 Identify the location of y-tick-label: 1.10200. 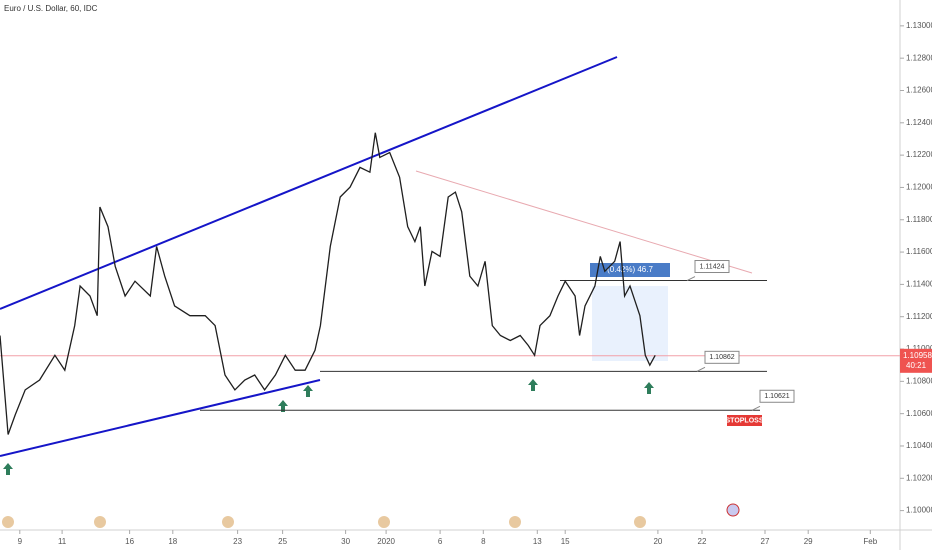
(919, 477).